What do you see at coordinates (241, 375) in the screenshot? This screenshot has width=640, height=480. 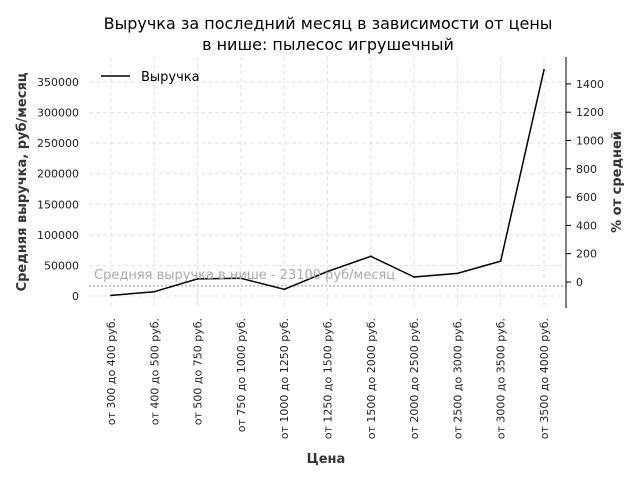 I see `x-tick-label: от 750 до 1000 руб.` at bounding box center [241, 375].